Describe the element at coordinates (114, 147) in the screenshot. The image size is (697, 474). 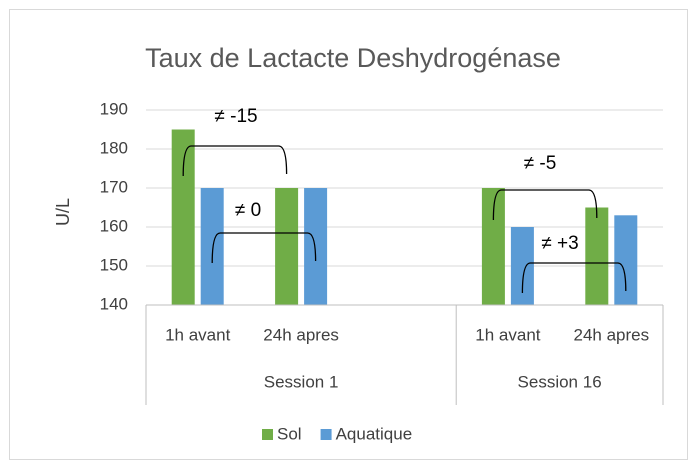
I see `y-tick-label: 180` at that location.